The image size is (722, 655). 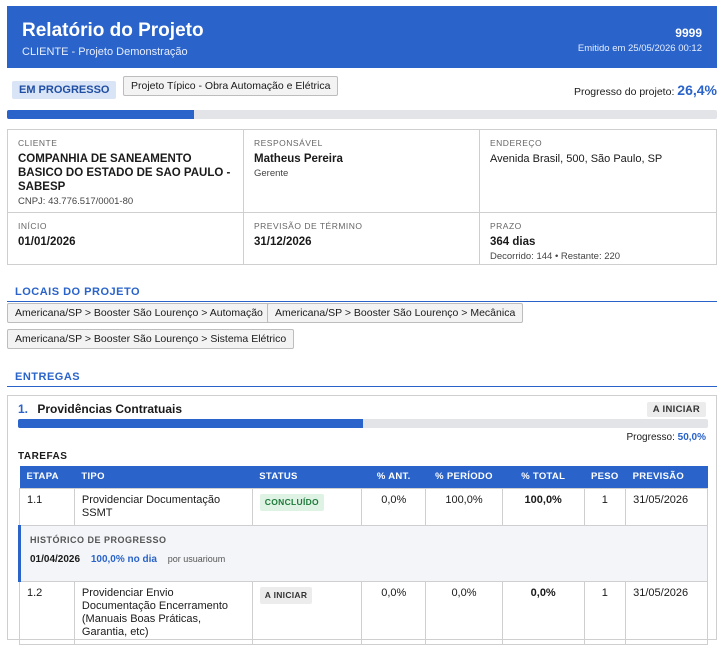 What do you see at coordinates (283, 242) in the screenshot?
I see `forecast-value: 31/12/2026` at bounding box center [283, 242].